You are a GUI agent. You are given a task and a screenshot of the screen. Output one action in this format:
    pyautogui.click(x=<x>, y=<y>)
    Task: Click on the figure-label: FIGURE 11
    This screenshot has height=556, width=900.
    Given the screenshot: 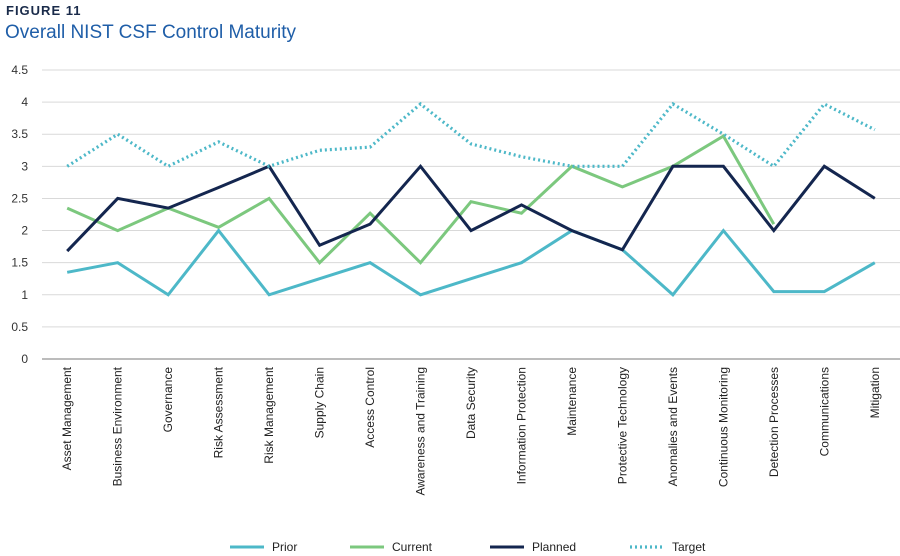 What is the action you would take?
    pyautogui.click(x=44, y=10)
    